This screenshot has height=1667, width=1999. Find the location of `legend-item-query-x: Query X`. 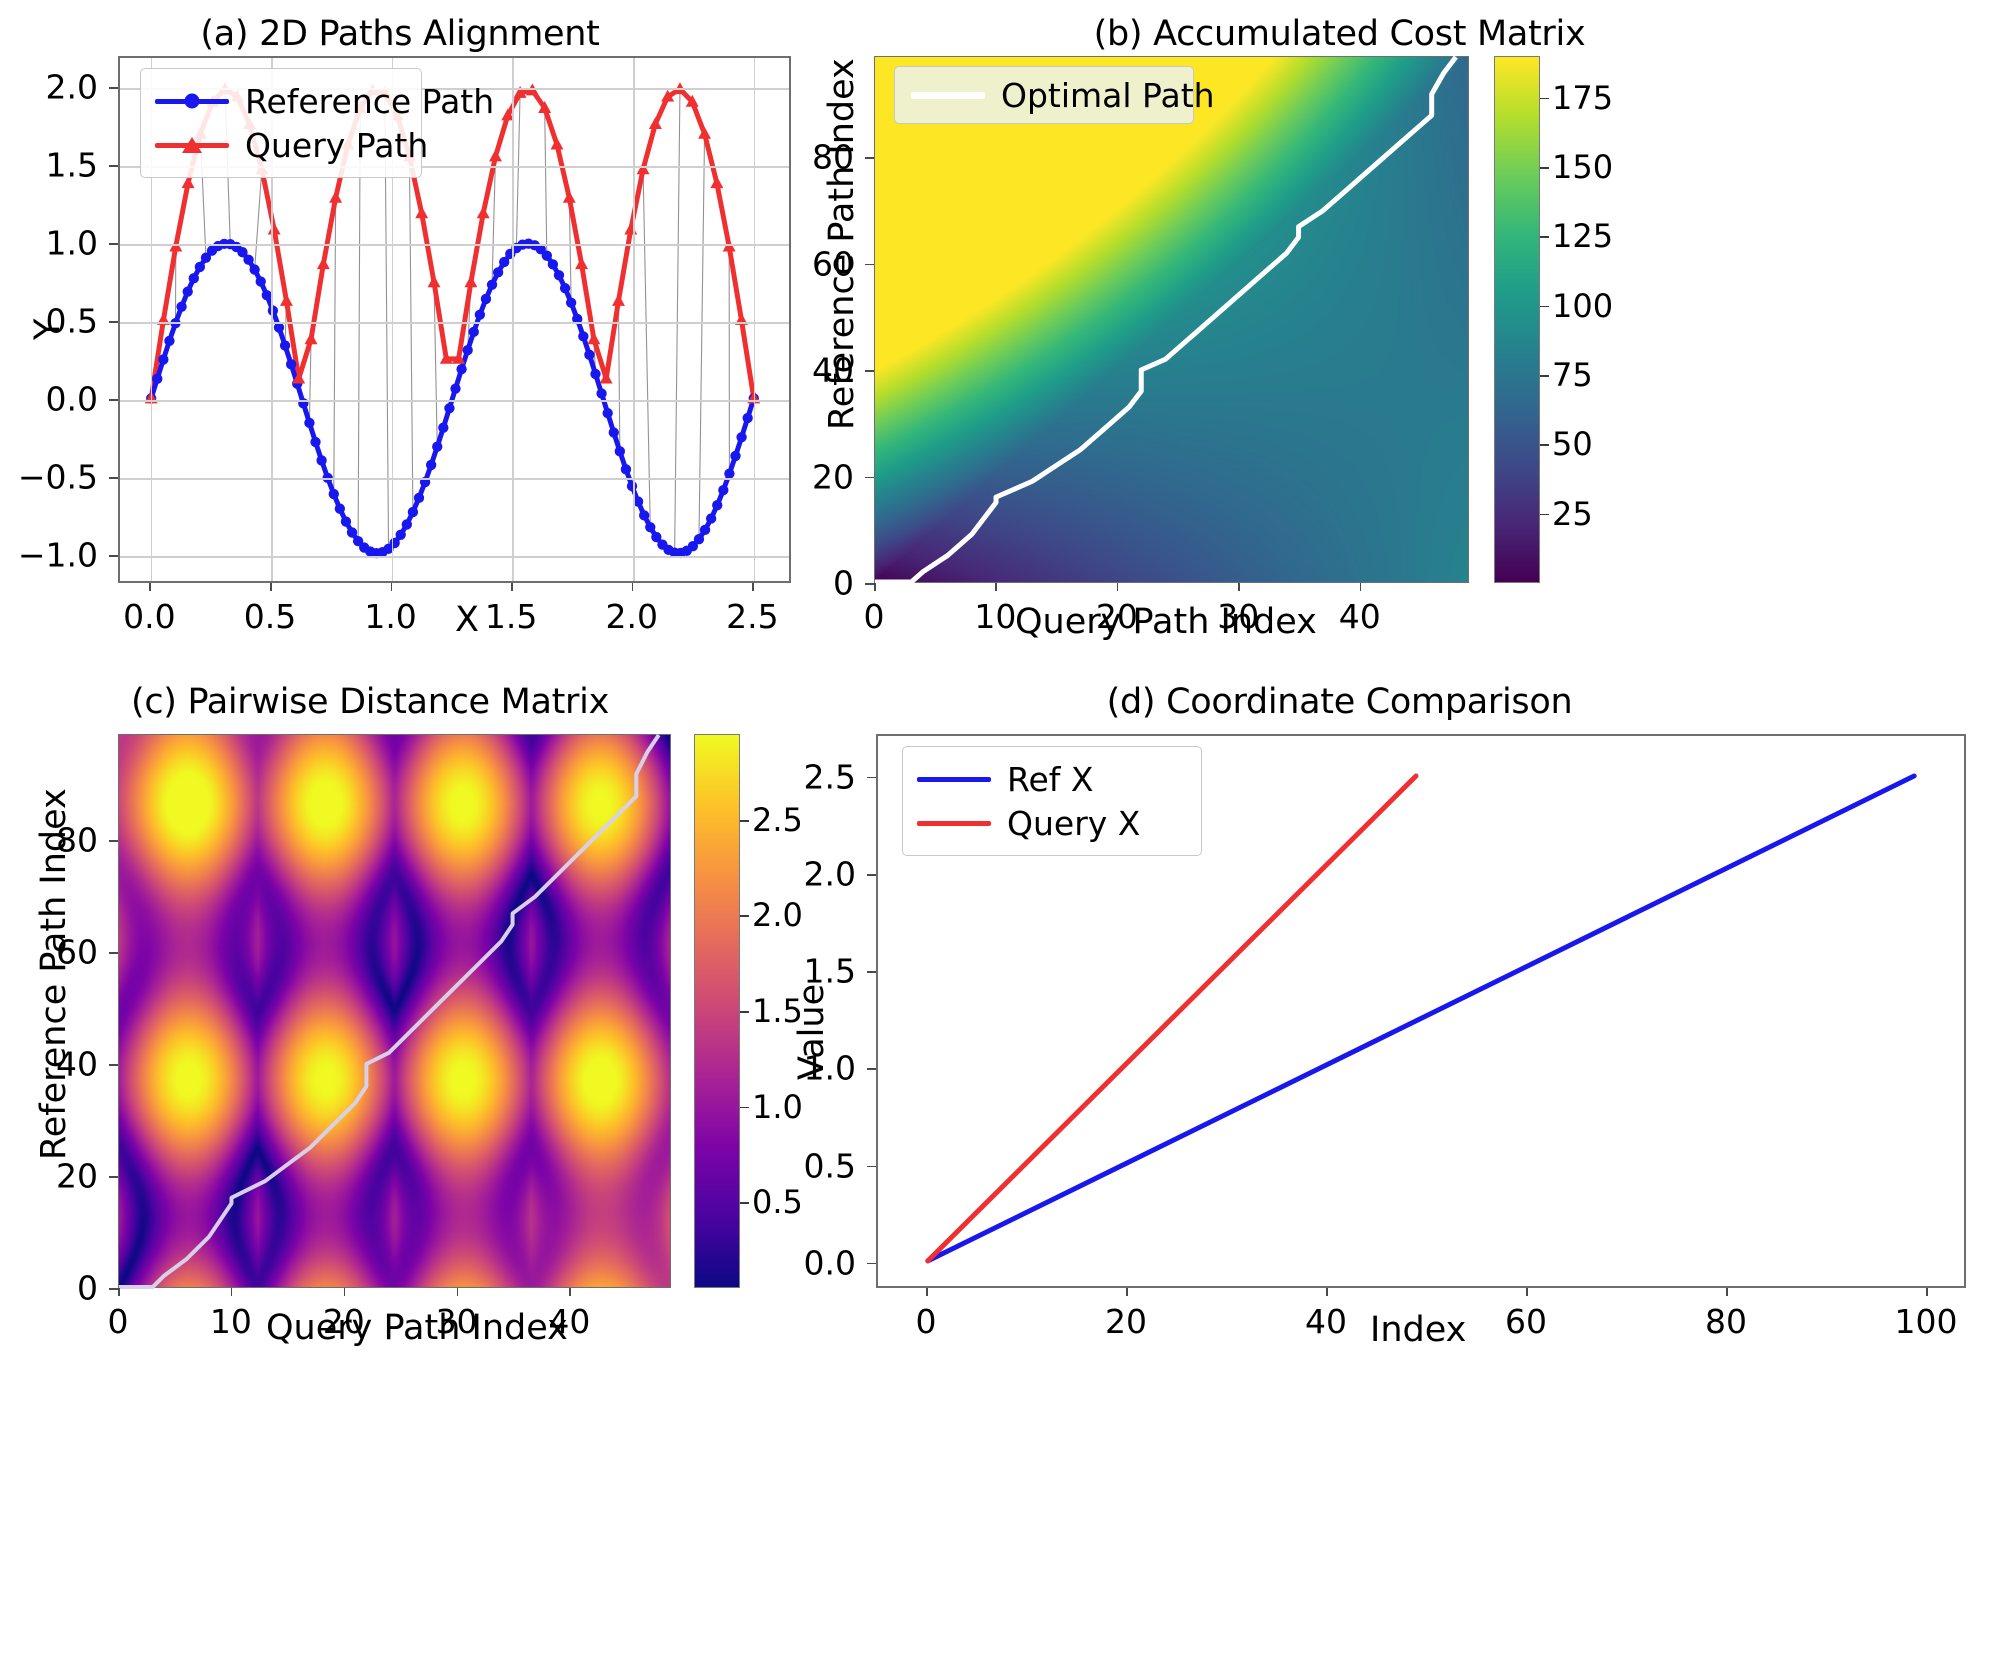

legend-item-query-x: Query X is located at coordinates (1050, 823).